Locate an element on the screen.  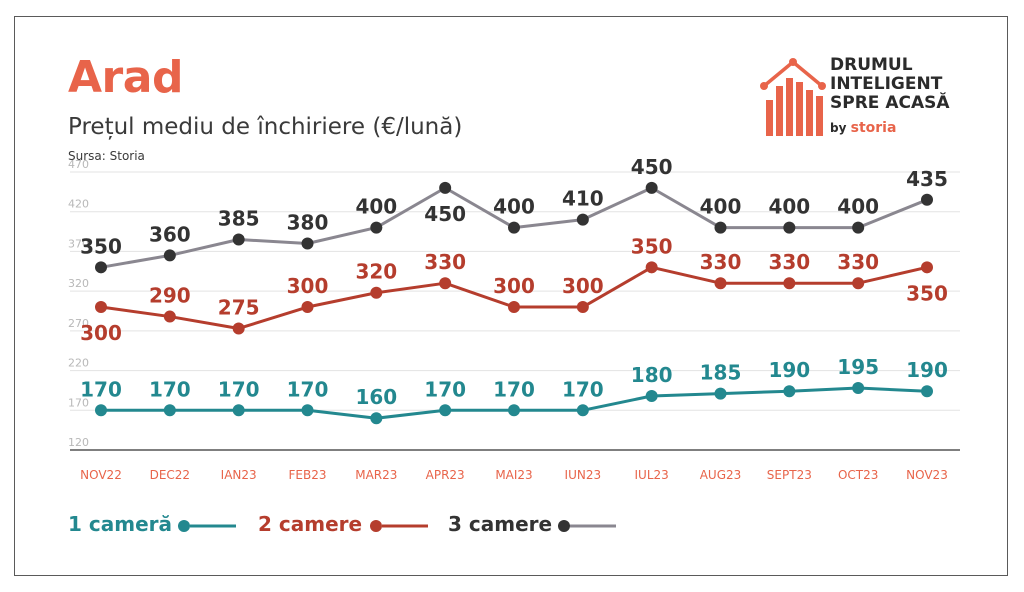
chart-legend: 1 cameră 2 camere 3 camere is located at coordinates (358, 527).